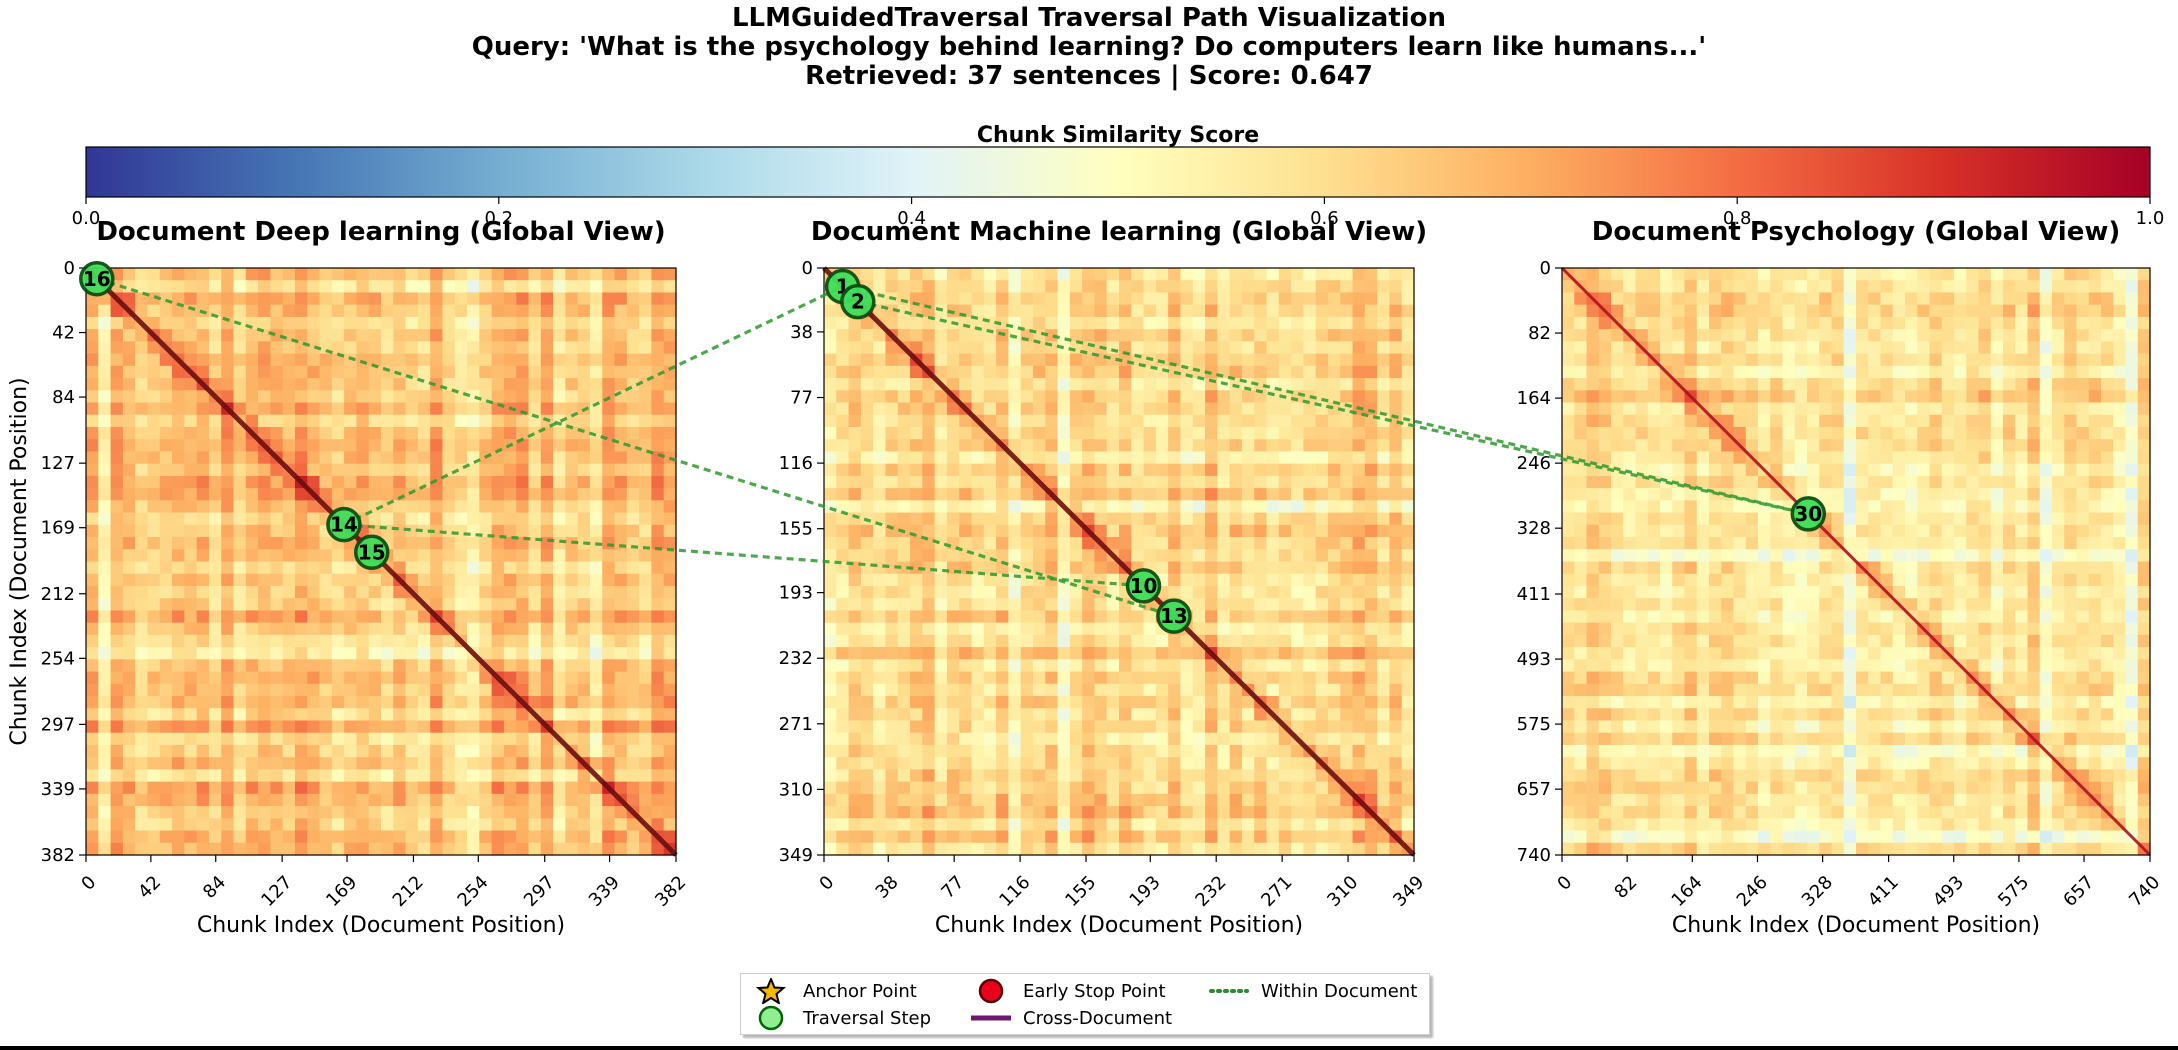 The image size is (2178, 1050). Describe the element at coordinates (1119, 232) in the screenshot. I see `panel-title: Document Machine learning (Global View)` at that location.